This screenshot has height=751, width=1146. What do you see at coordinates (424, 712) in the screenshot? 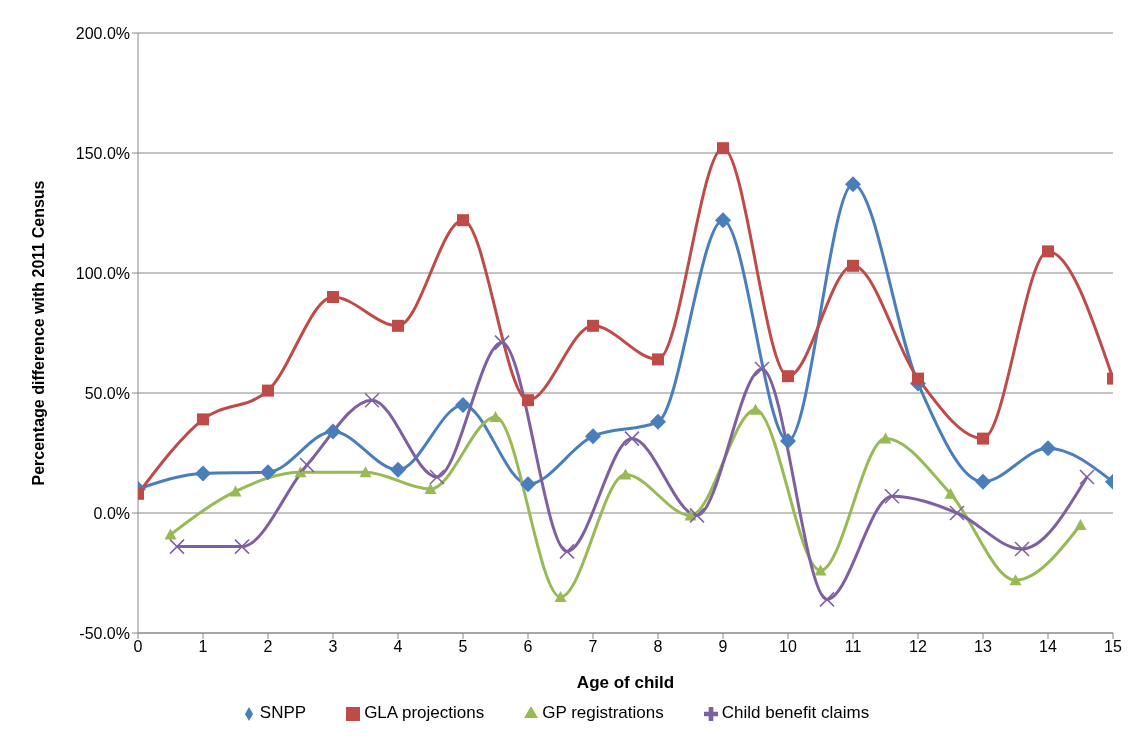
I see `legend-label: GLA projections` at bounding box center [424, 712].